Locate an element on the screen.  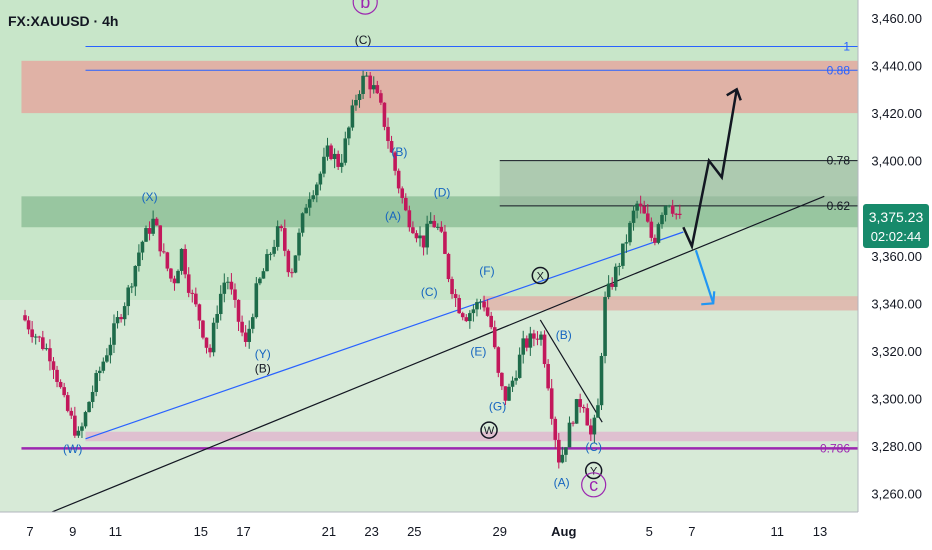
wave-label: (E) is located at coordinates (478, 352).